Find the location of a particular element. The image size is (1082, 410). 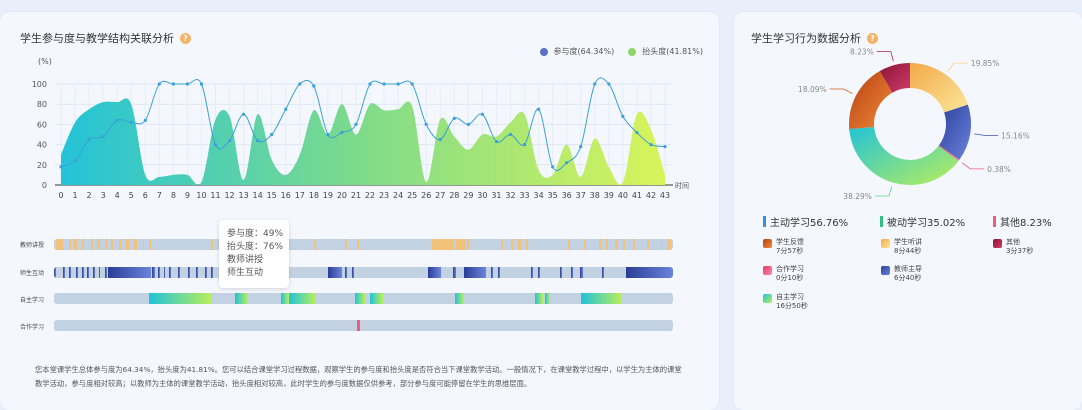

activity-cooperative: 合作学习 0分10秒 is located at coordinates (783, 274).